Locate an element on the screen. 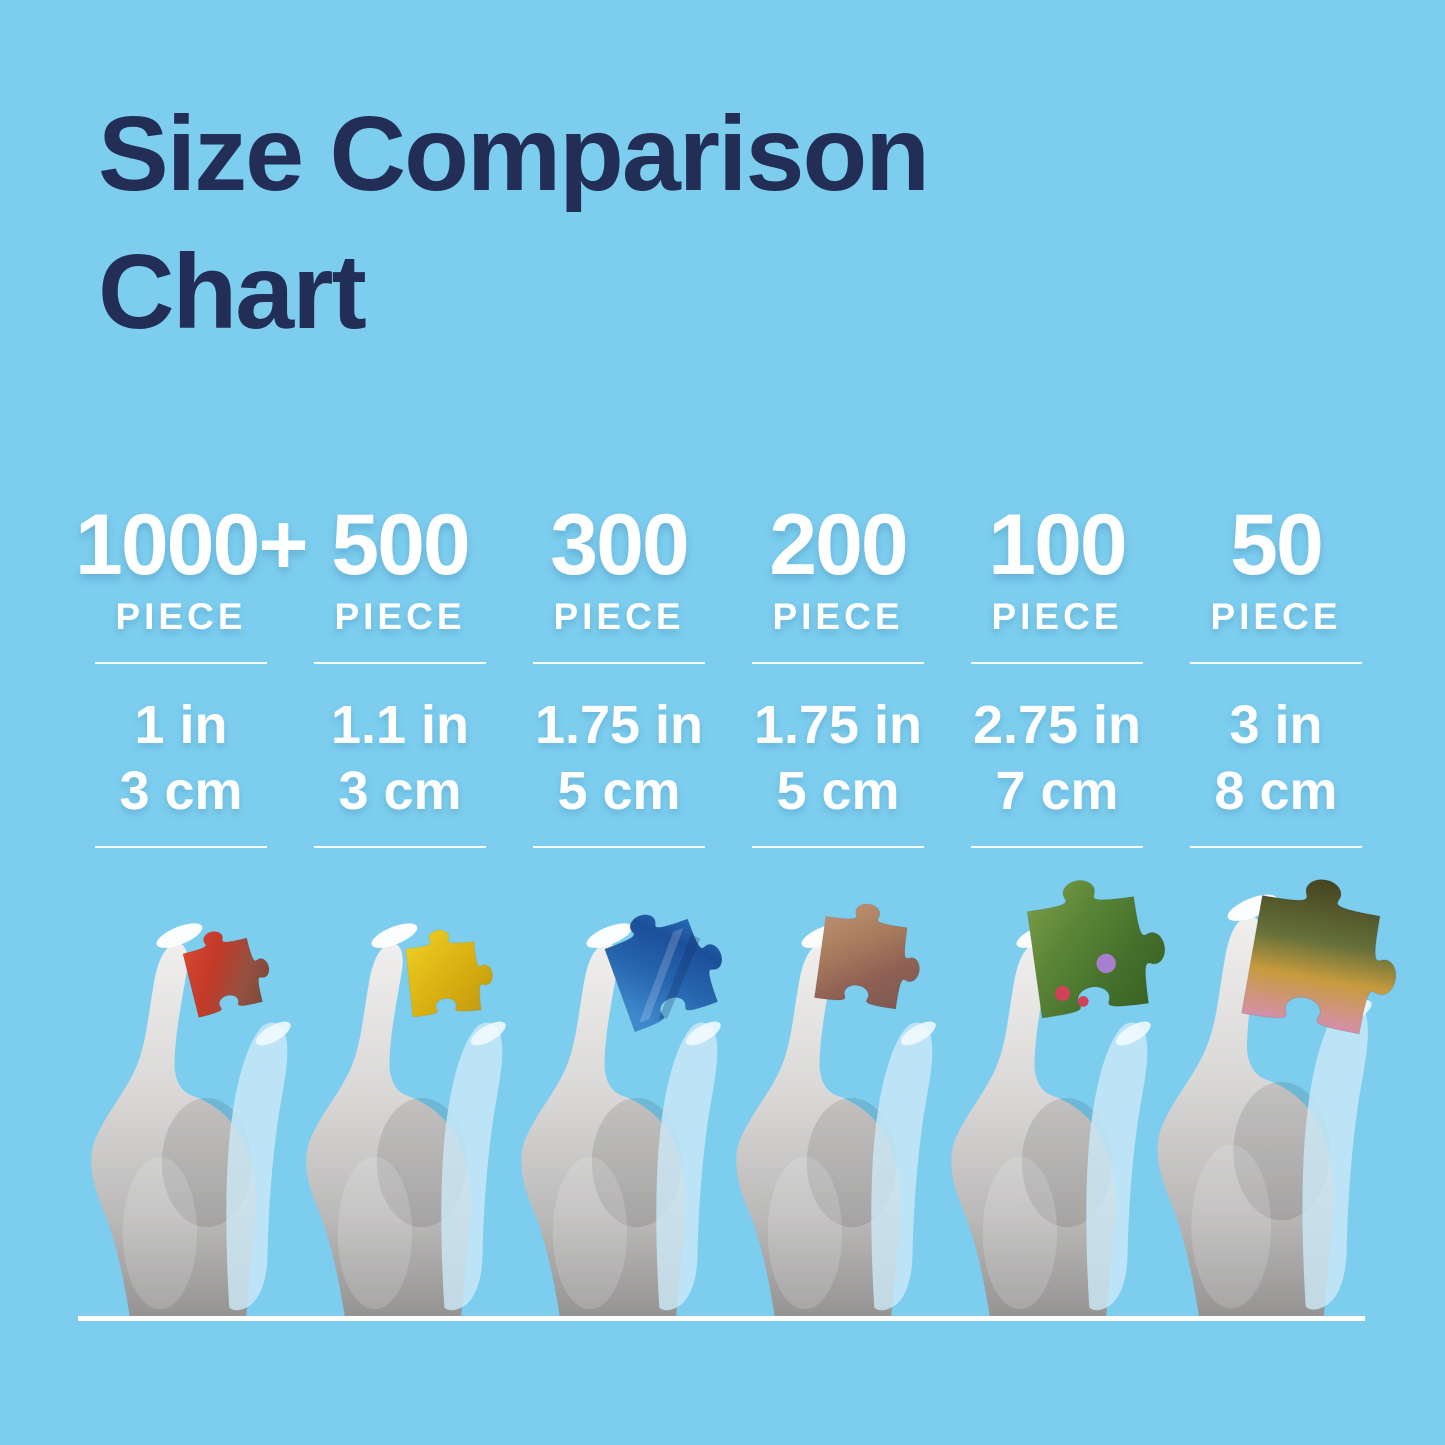 The height and width of the screenshot is (1445, 1445). size-inches: 2.75 in is located at coordinates (1057, 725).